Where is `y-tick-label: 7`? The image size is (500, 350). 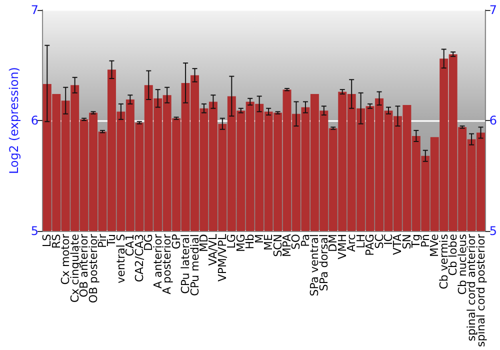 y-tick-label: 7 is located at coordinates (34, 10).